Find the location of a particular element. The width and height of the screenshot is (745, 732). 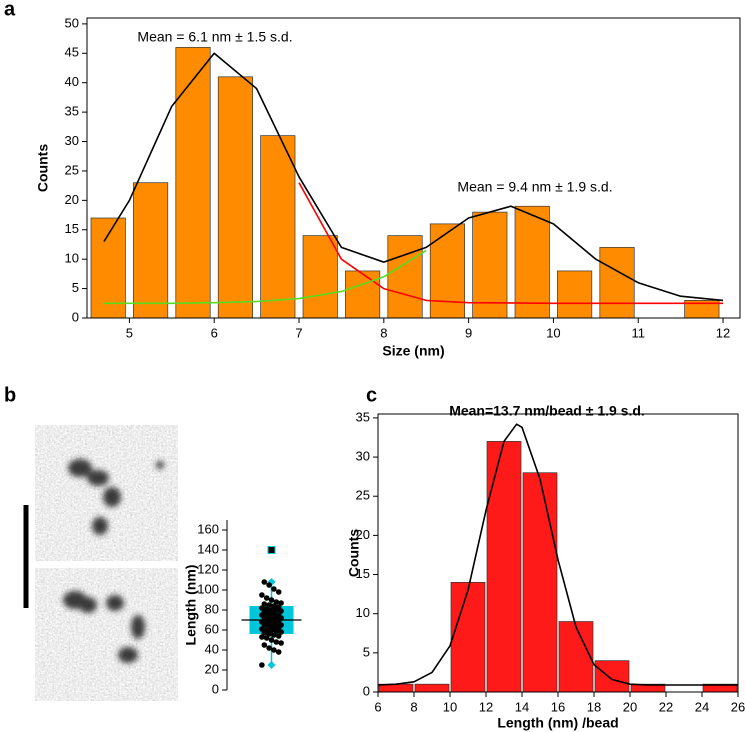

x-axis-label: Length (nm) /bead is located at coordinates (557, 723).